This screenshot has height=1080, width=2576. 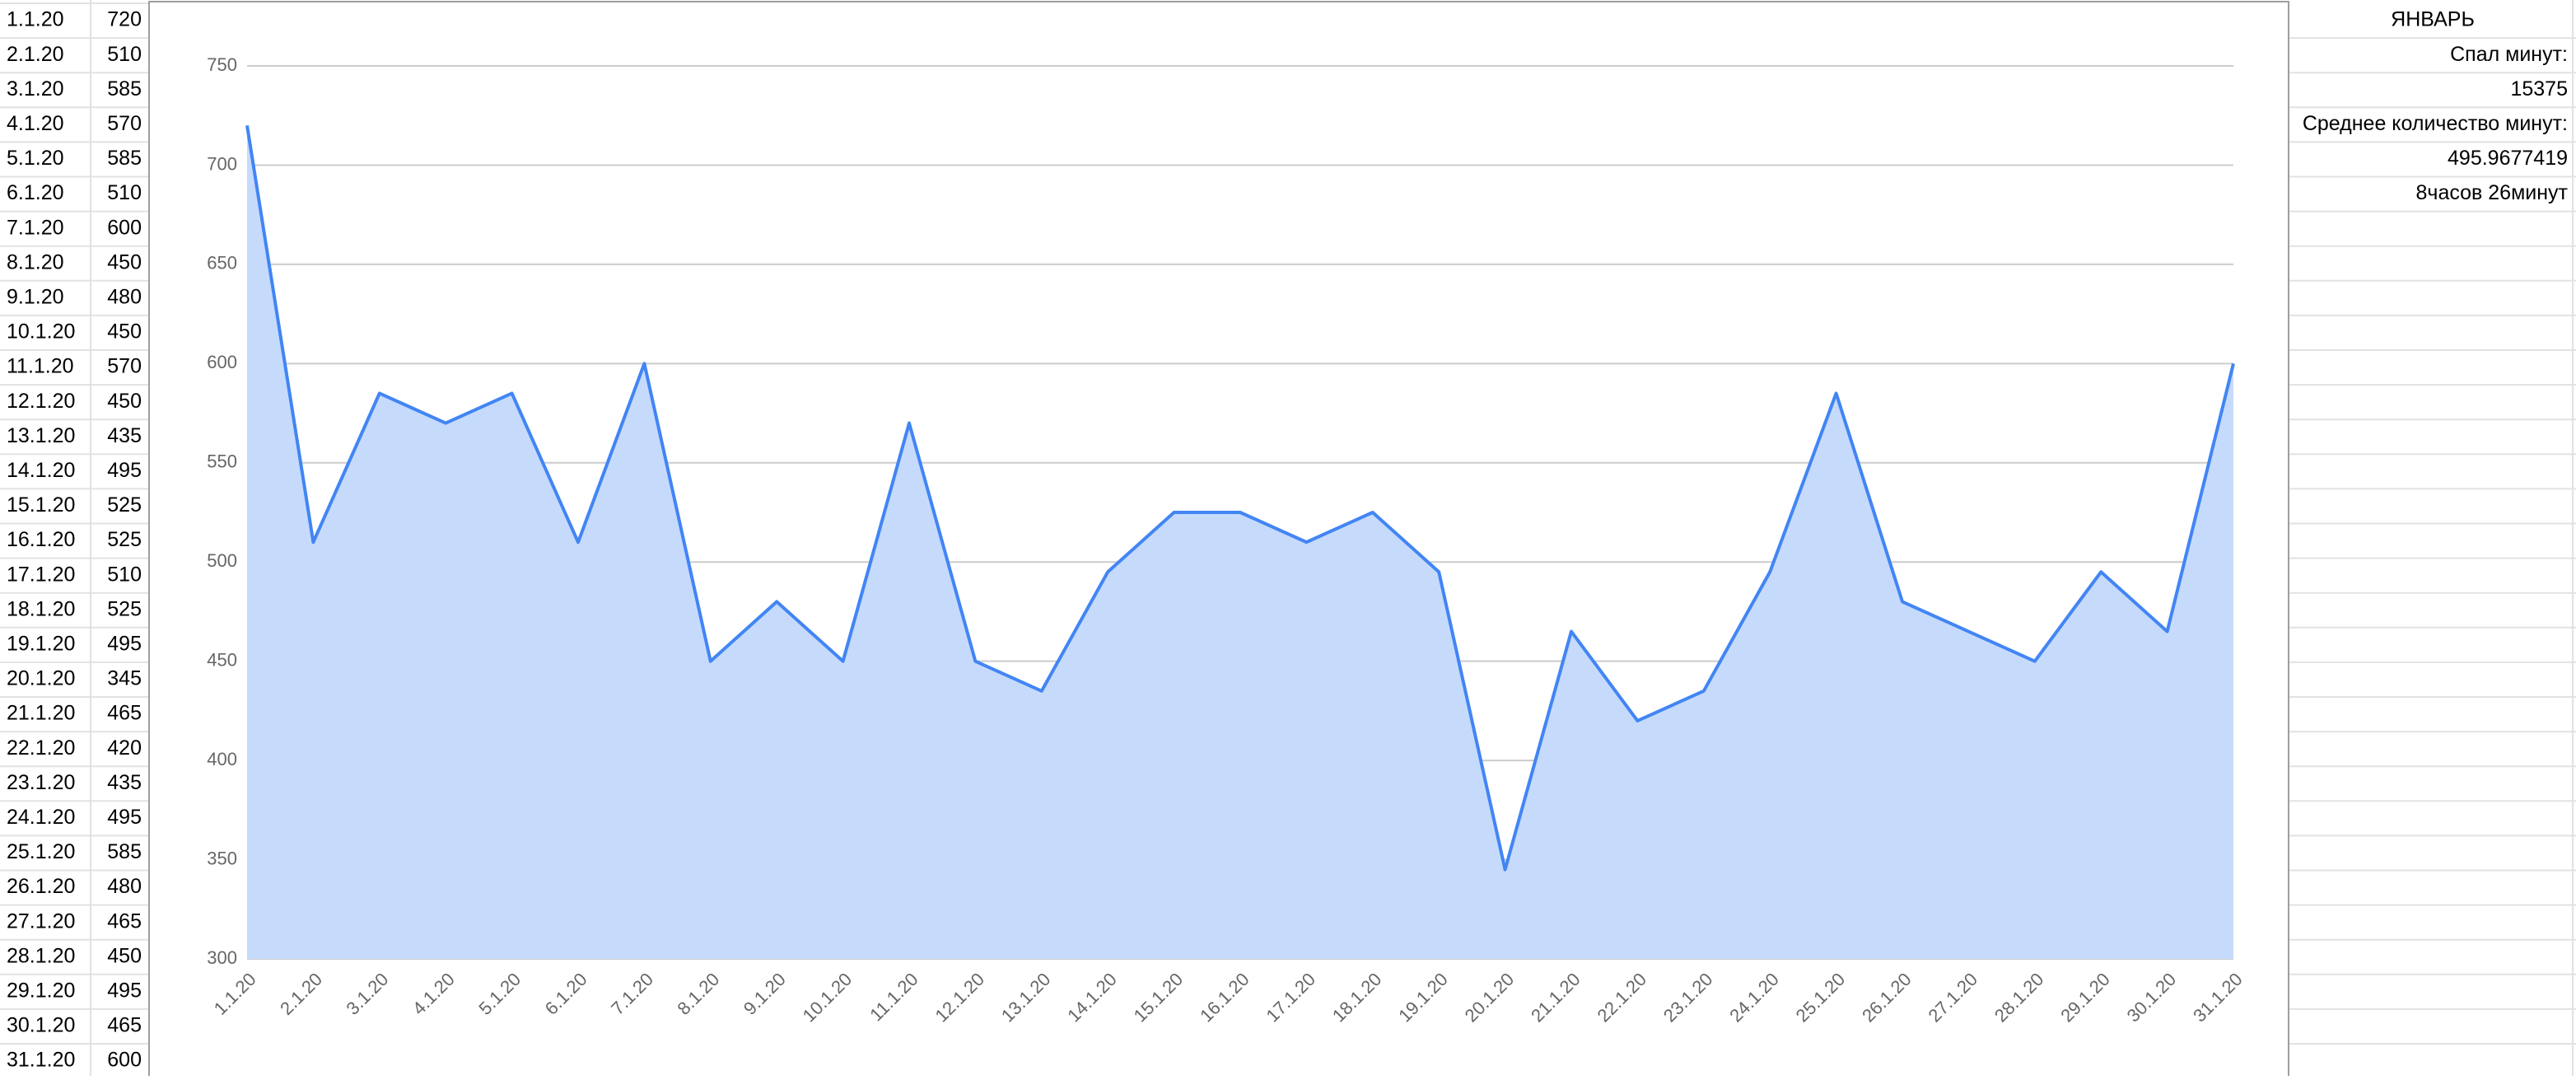 I want to click on date-cell: 6.1.20, so click(x=35, y=192).